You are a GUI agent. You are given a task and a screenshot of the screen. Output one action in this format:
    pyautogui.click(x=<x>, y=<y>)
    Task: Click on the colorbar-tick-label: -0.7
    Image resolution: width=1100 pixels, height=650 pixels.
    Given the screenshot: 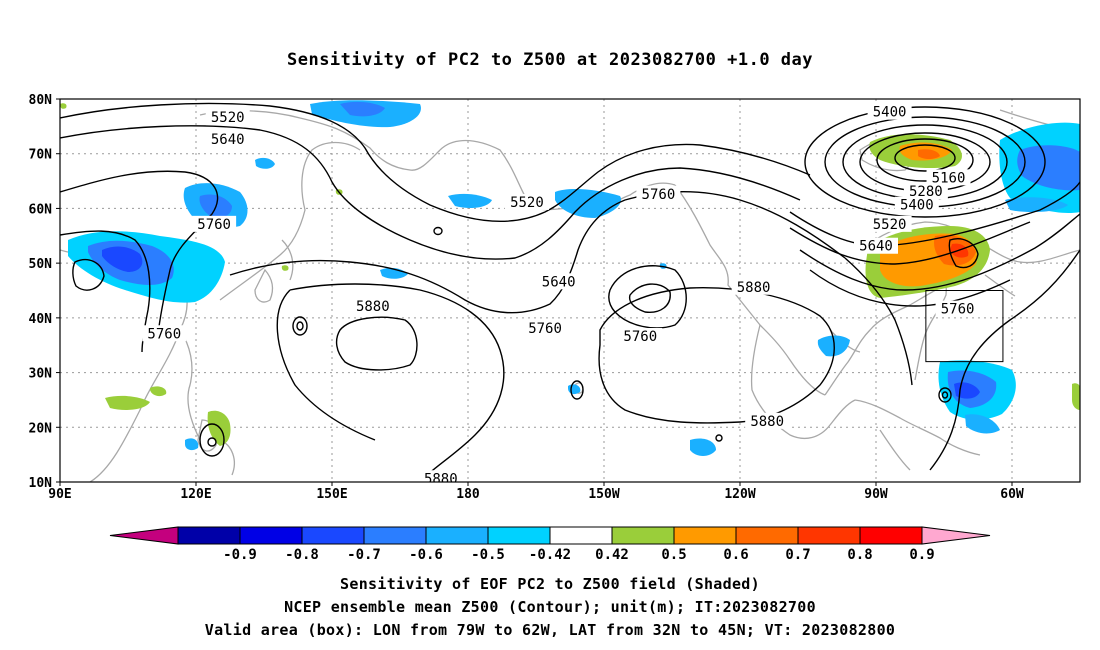 What is the action you would take?
    pyautogui.click(x=364, y=555)
    